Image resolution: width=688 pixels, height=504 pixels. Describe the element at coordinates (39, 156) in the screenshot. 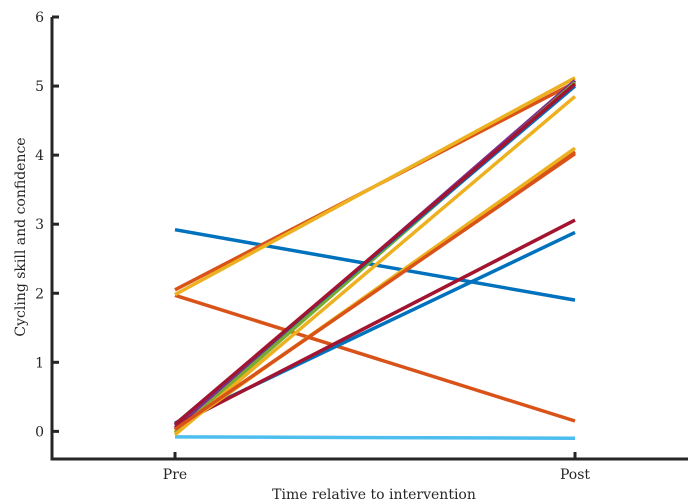

I see `y-tick-label-4: 4` at that location.